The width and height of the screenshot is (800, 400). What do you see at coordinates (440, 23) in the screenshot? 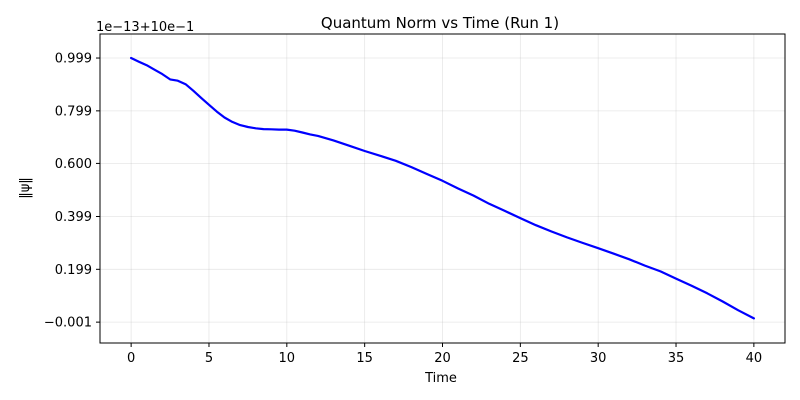
I see `chart-title: Quantum Norm vs Time (Run 1)` at bounding box center [440, 23].